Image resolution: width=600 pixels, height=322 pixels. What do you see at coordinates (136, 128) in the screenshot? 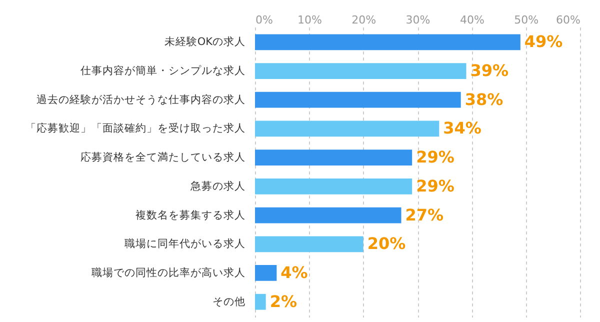
I see `y-tick-label: 「応募歓迎」「面談確約」を受け取った求人` at bounding box center [136, 128].